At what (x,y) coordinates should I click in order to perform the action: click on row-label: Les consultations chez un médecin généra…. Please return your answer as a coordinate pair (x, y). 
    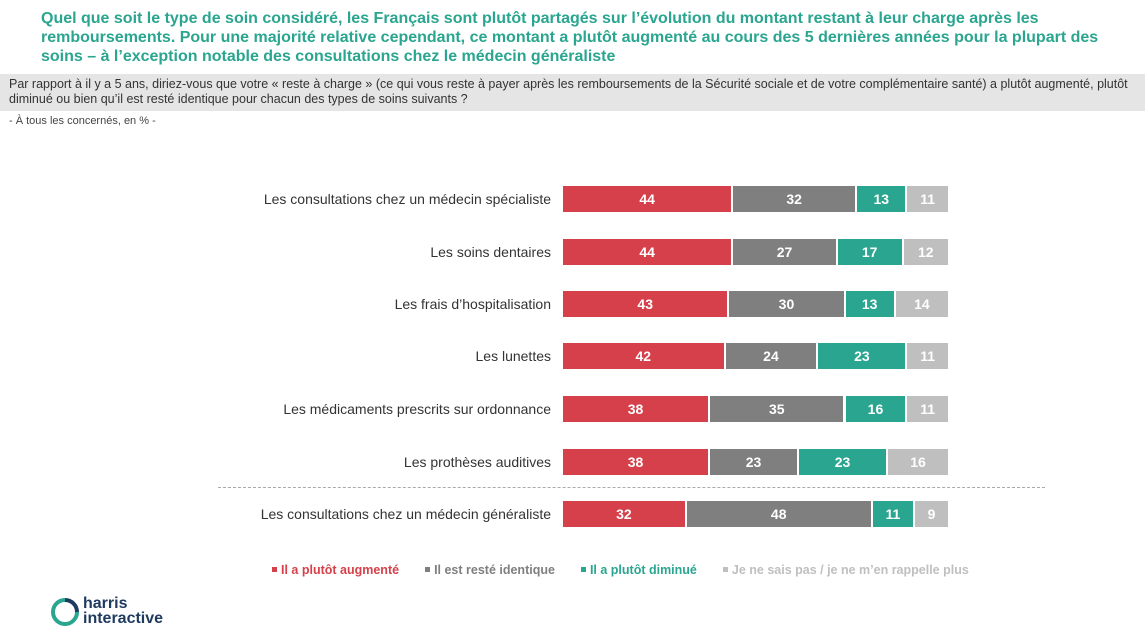
    Looking at the image, I should click on (405, 514).